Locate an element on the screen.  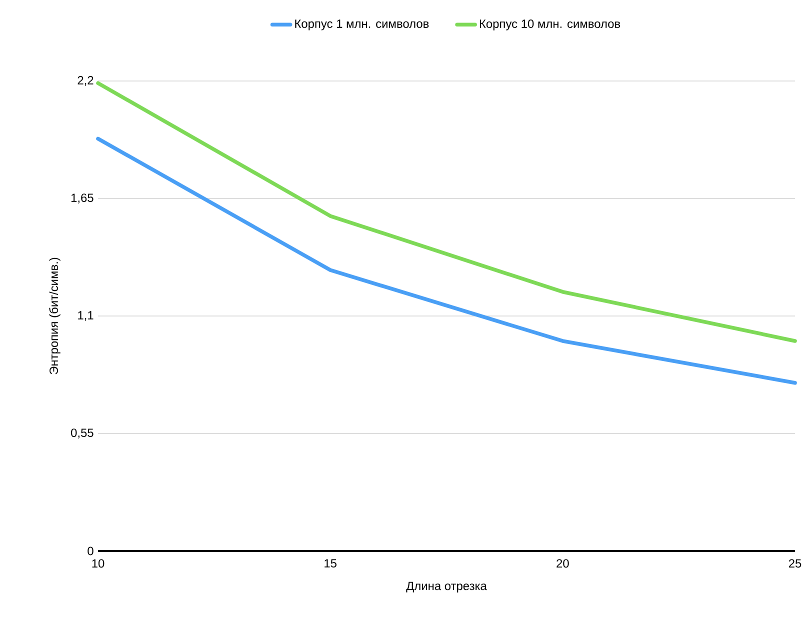
x-axis-title: Длина отрезка is located at coordinates (446, 587).